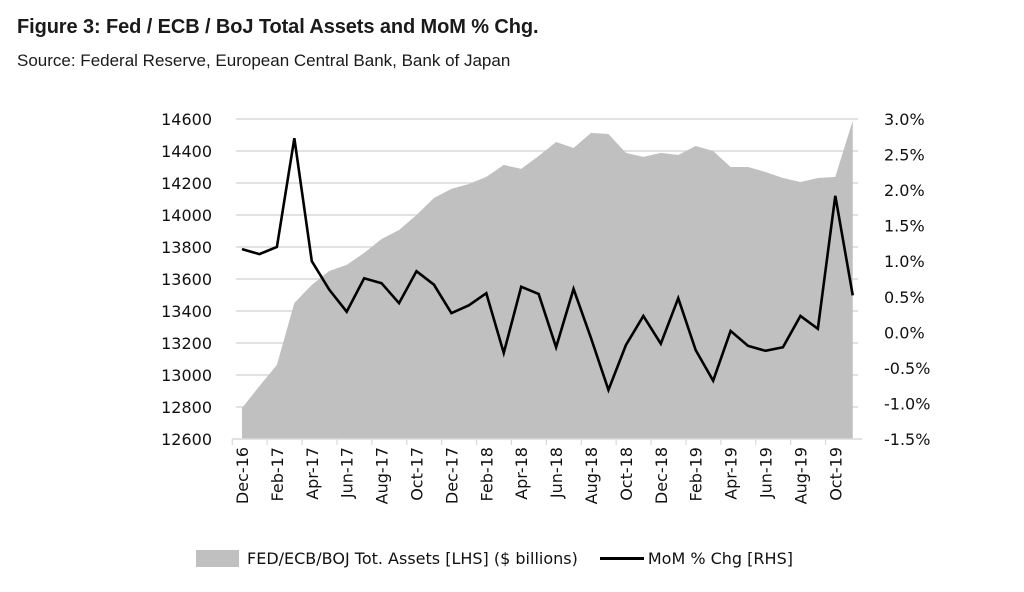  I want to click on x-tick-label: Feb-19, so click(696, 474).